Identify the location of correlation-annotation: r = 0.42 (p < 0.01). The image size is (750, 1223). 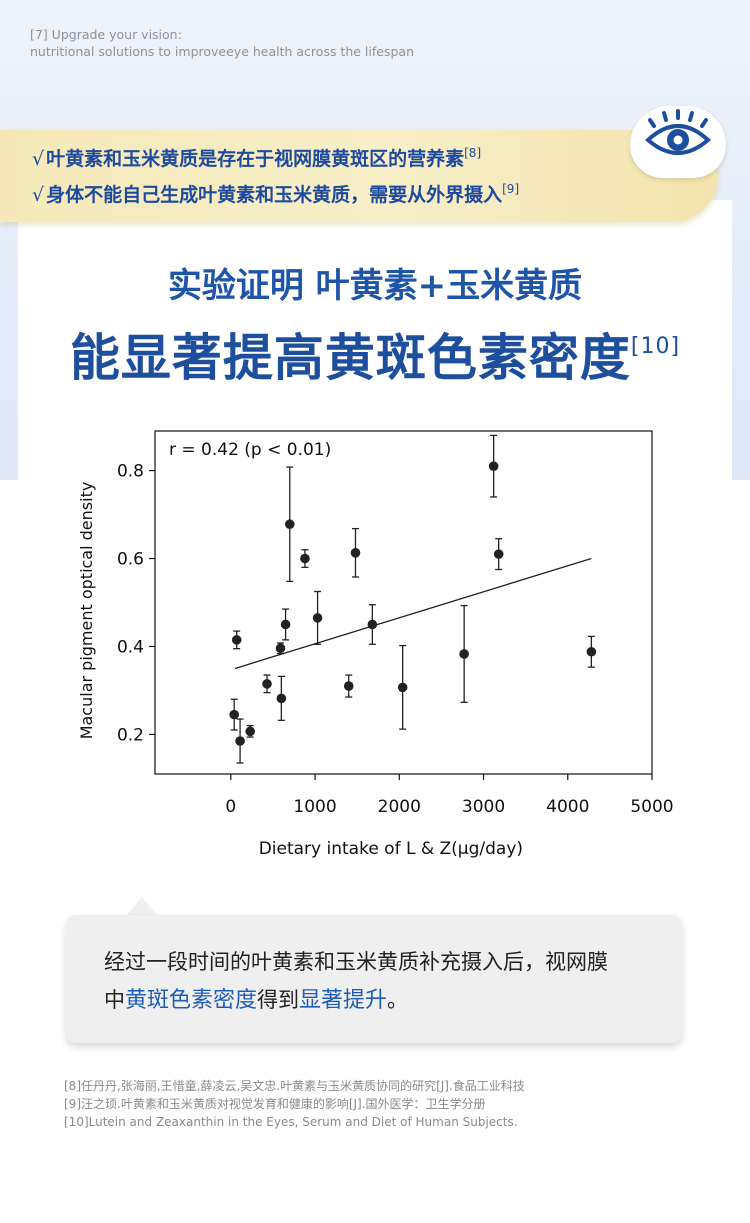
(250, 450).